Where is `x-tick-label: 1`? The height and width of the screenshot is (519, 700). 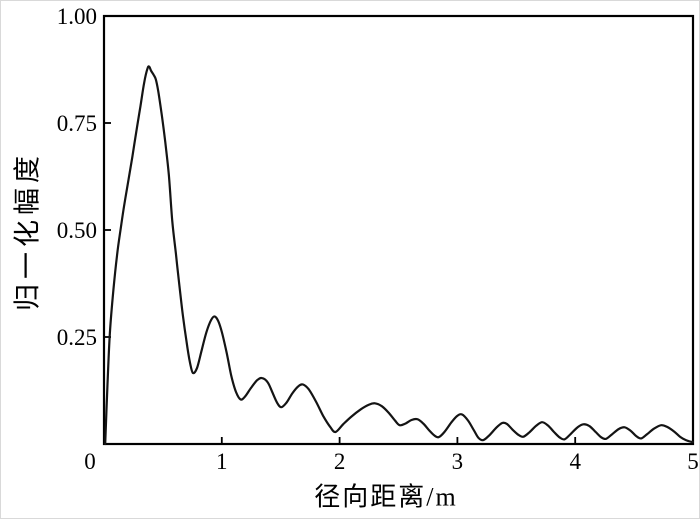
x-tick-label: 1 is located at coordinates (222, 461).